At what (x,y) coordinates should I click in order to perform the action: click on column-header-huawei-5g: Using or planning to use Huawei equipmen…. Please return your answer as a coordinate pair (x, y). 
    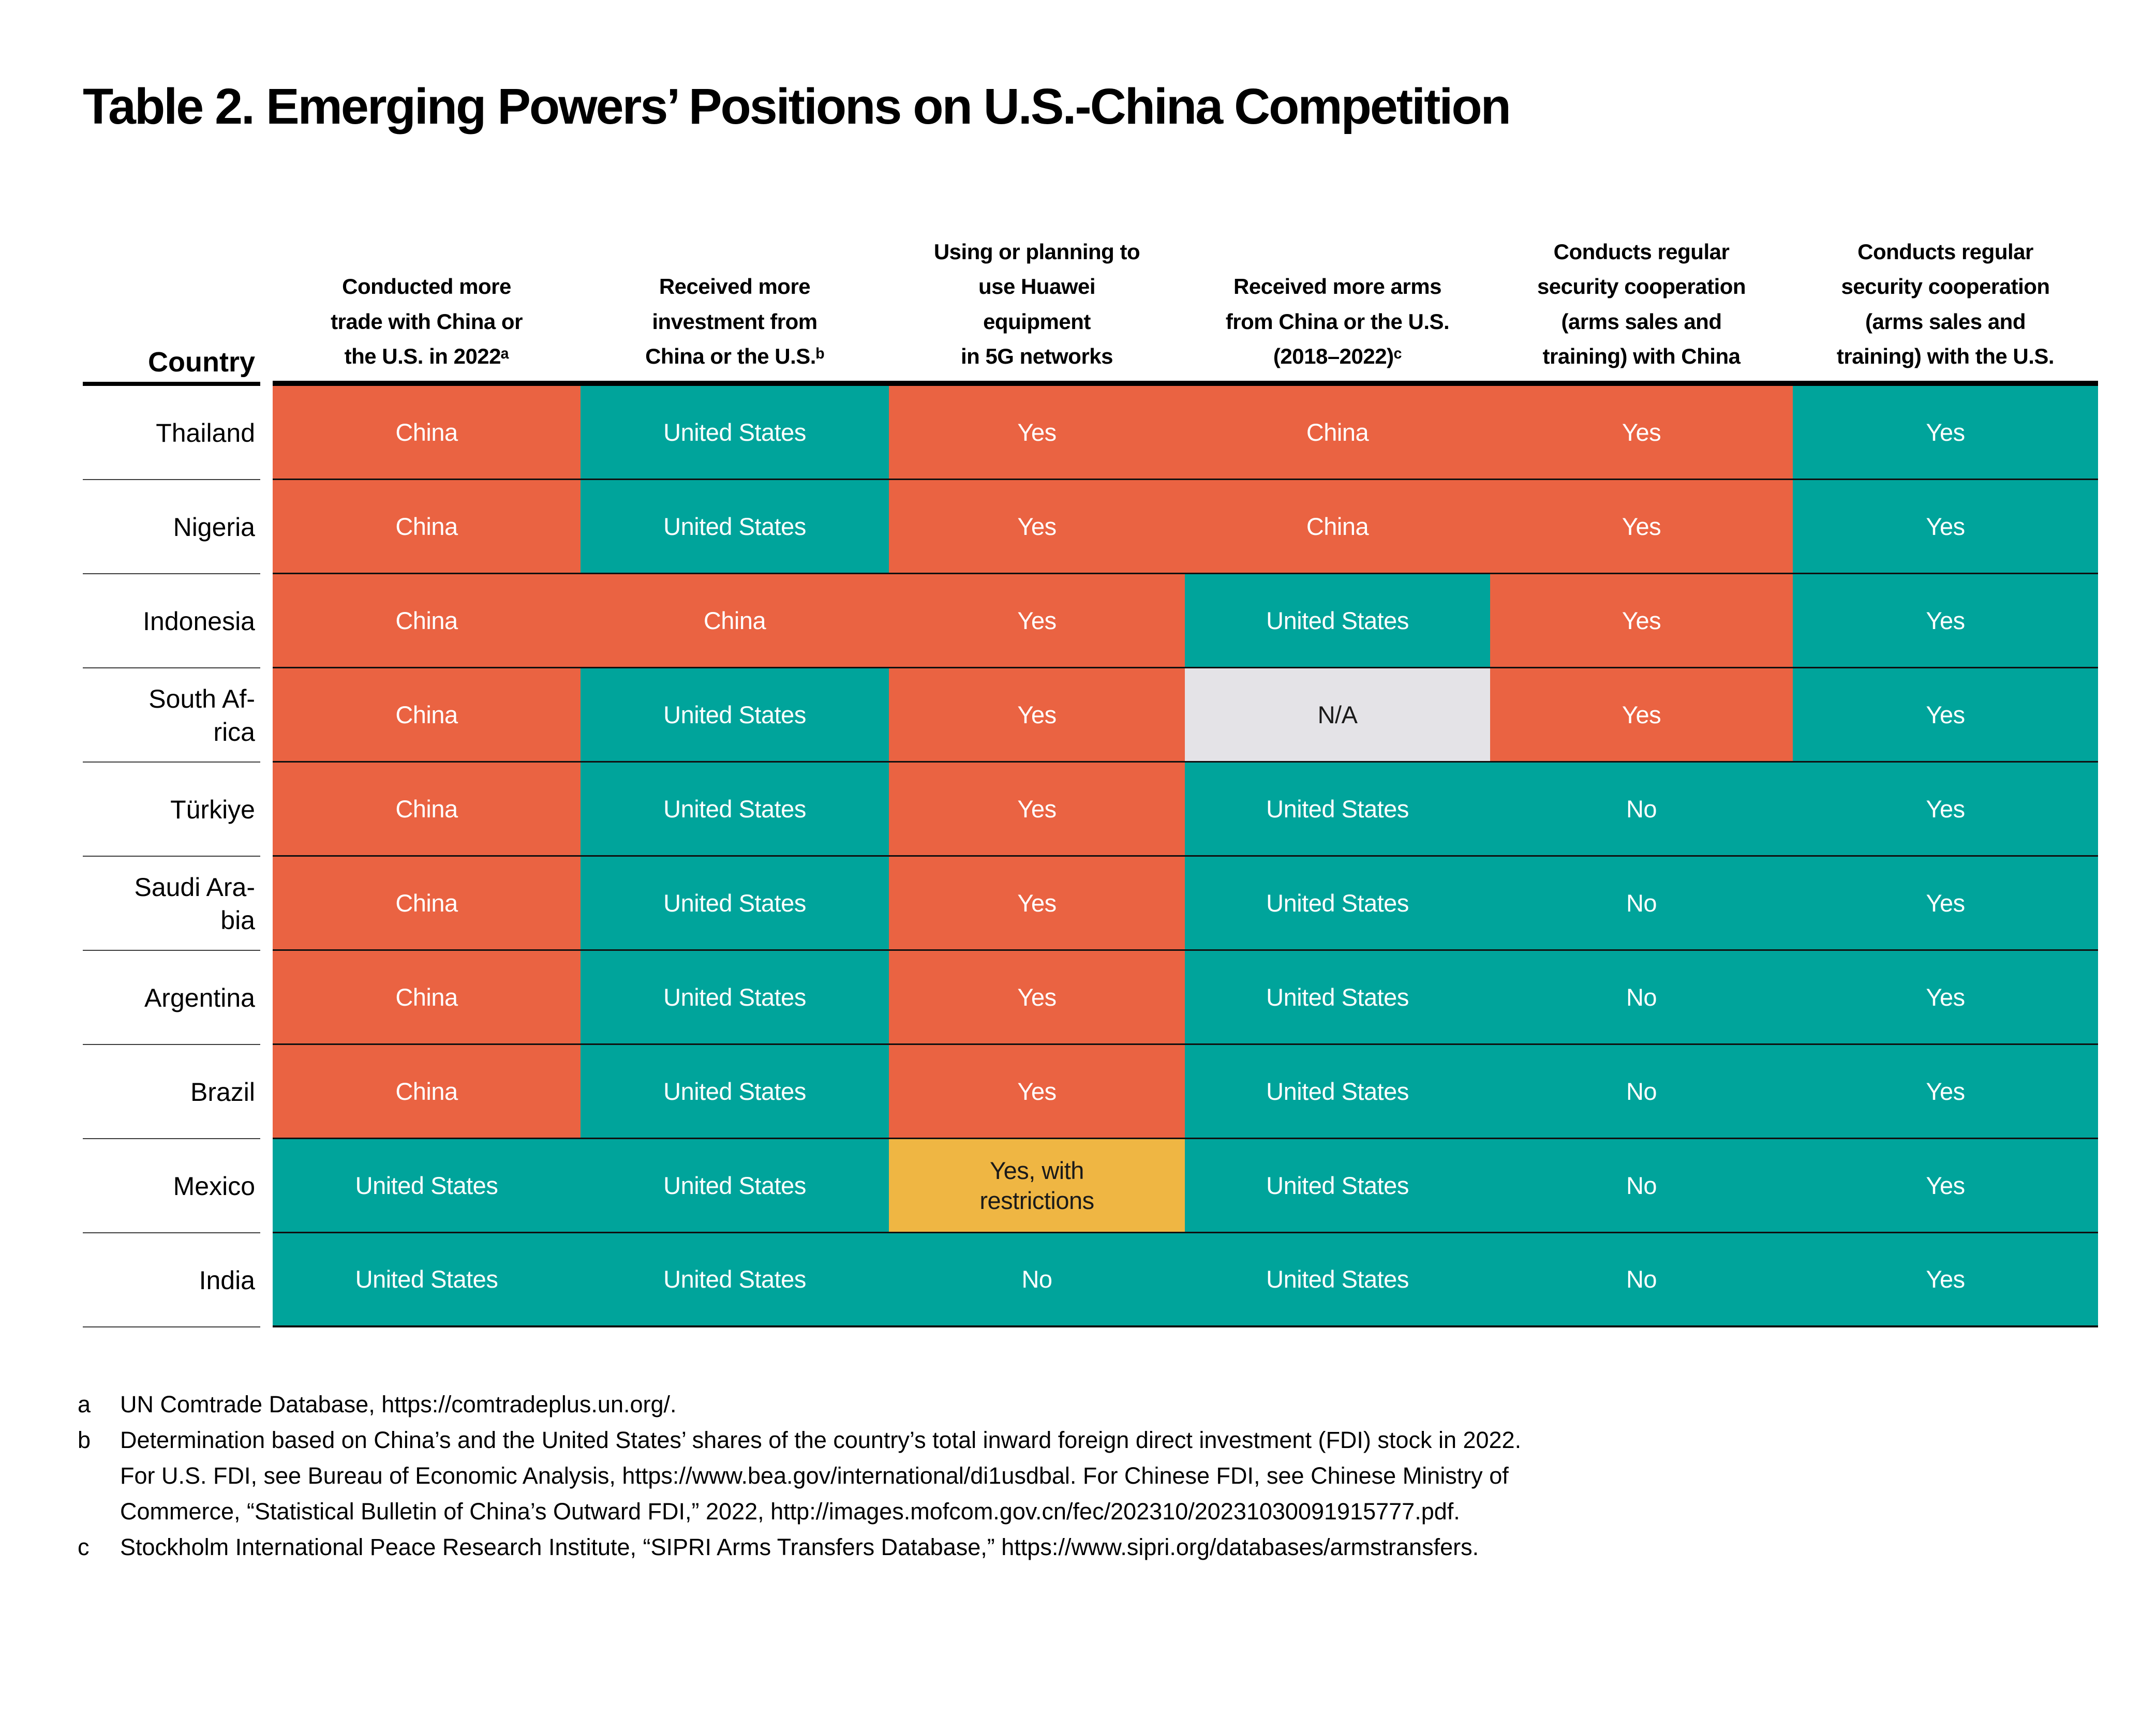
    Looking at the image, I should click on (1037, 309).